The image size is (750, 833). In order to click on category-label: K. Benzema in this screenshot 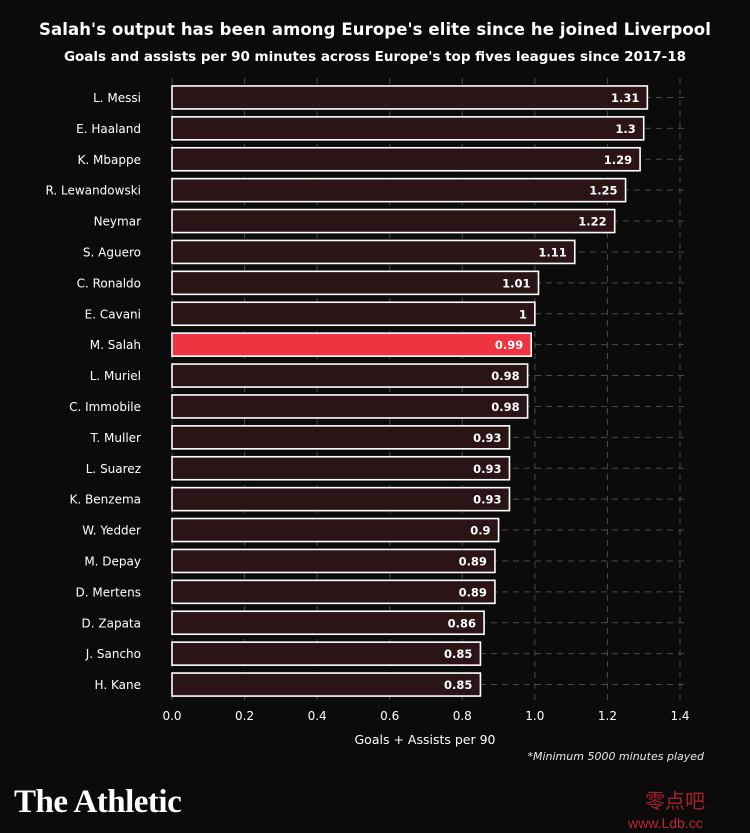, I will do `click(105, 500)`.